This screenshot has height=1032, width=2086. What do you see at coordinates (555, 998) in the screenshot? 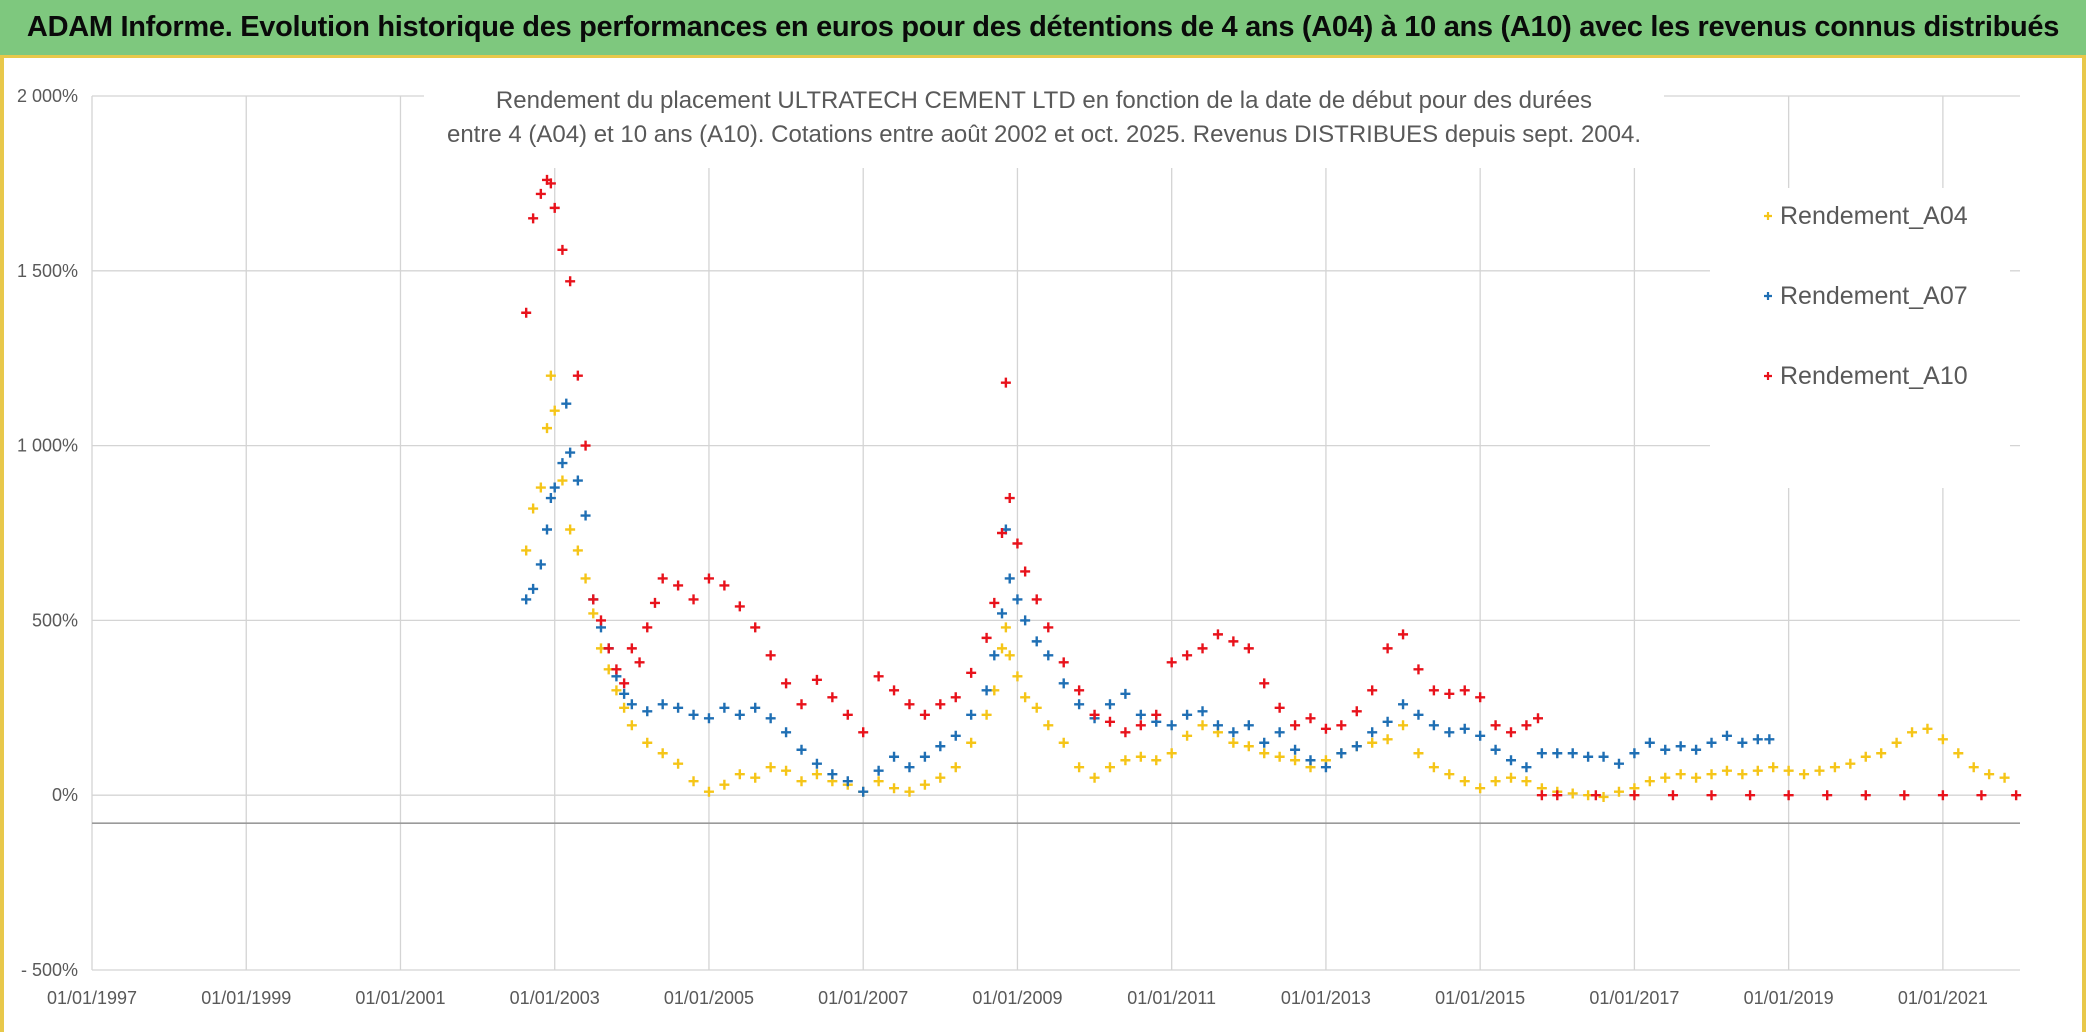
I see `x-tick-label: 01/01/2003` at bounding box center [555, 998].